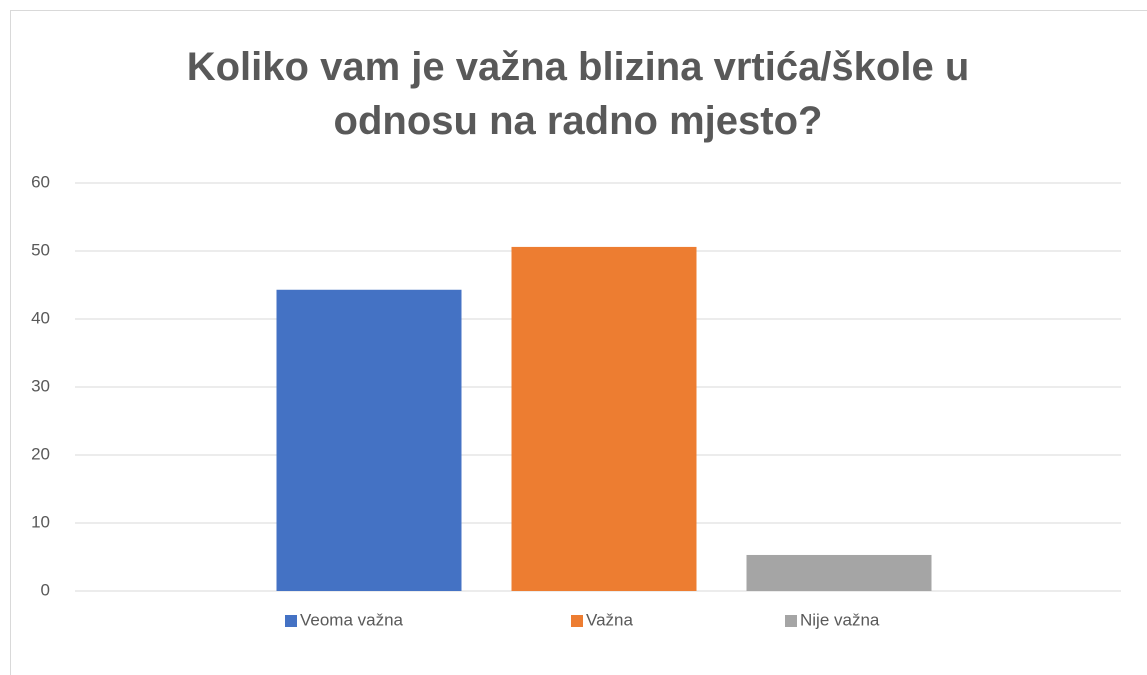  What do you see at coordinates (609, 619) in the screenshot?
I see `legend-label: Važna` at bounding box center [609, 619].